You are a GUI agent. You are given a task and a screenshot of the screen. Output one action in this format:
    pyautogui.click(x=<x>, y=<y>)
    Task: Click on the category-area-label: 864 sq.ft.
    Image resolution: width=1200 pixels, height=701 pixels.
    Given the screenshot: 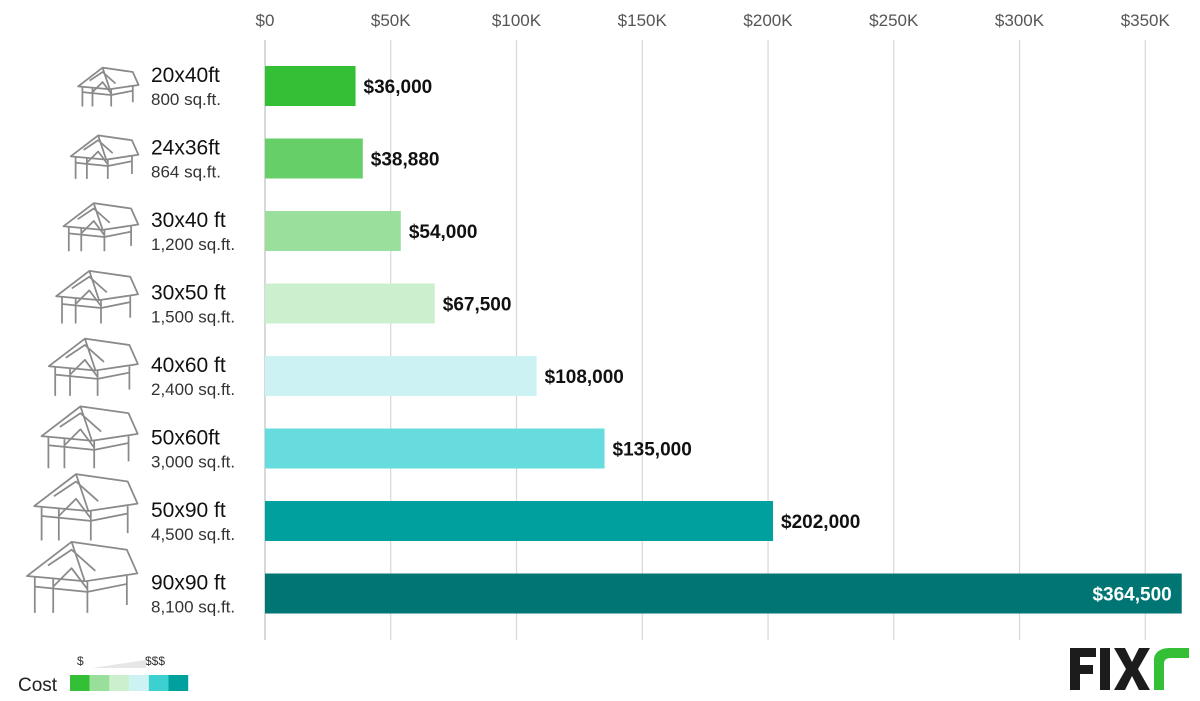 What is the action you would take?
    pyautogui.click(x=186, y=172)
    